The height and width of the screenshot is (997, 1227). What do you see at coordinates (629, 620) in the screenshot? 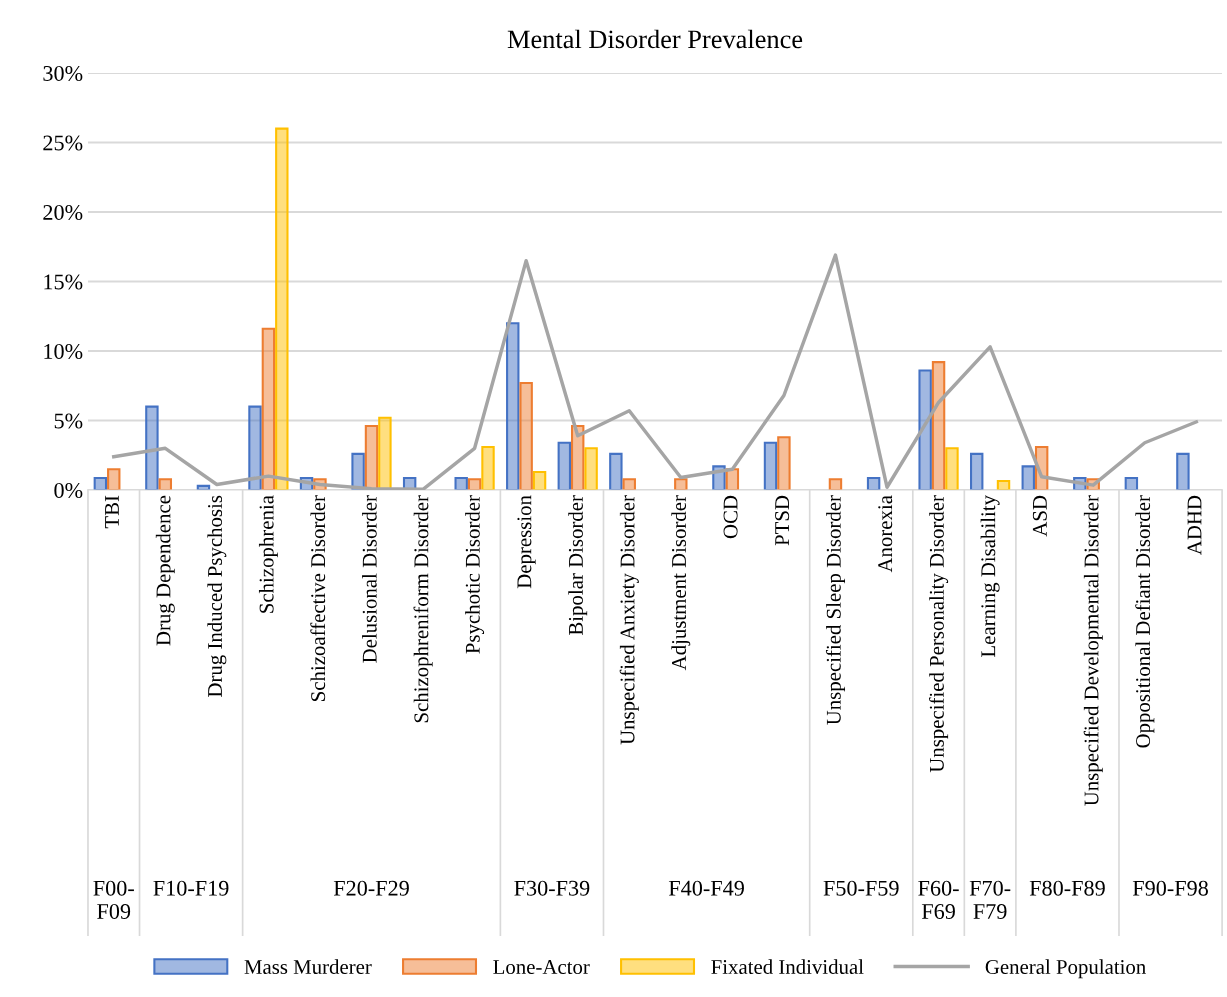
I see `x-tick-label: Unspecified Anxiety Disorder` at bounding box center [629, 620].